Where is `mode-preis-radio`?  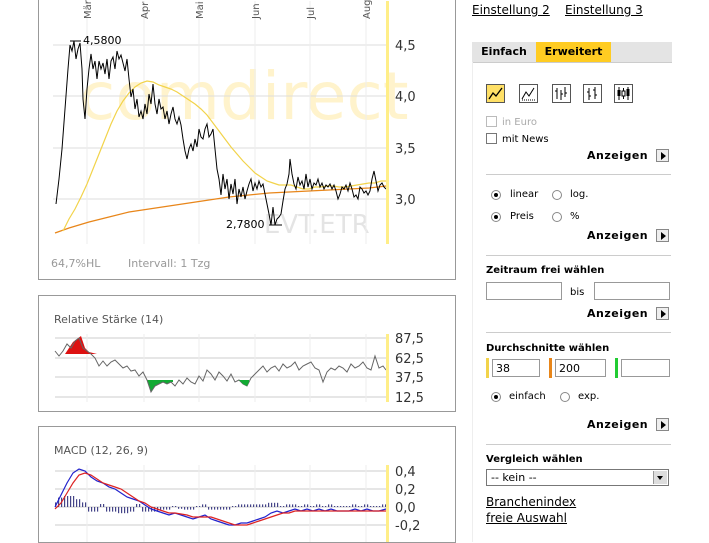
mode-preis-radio is located at coordinates (496, 217).